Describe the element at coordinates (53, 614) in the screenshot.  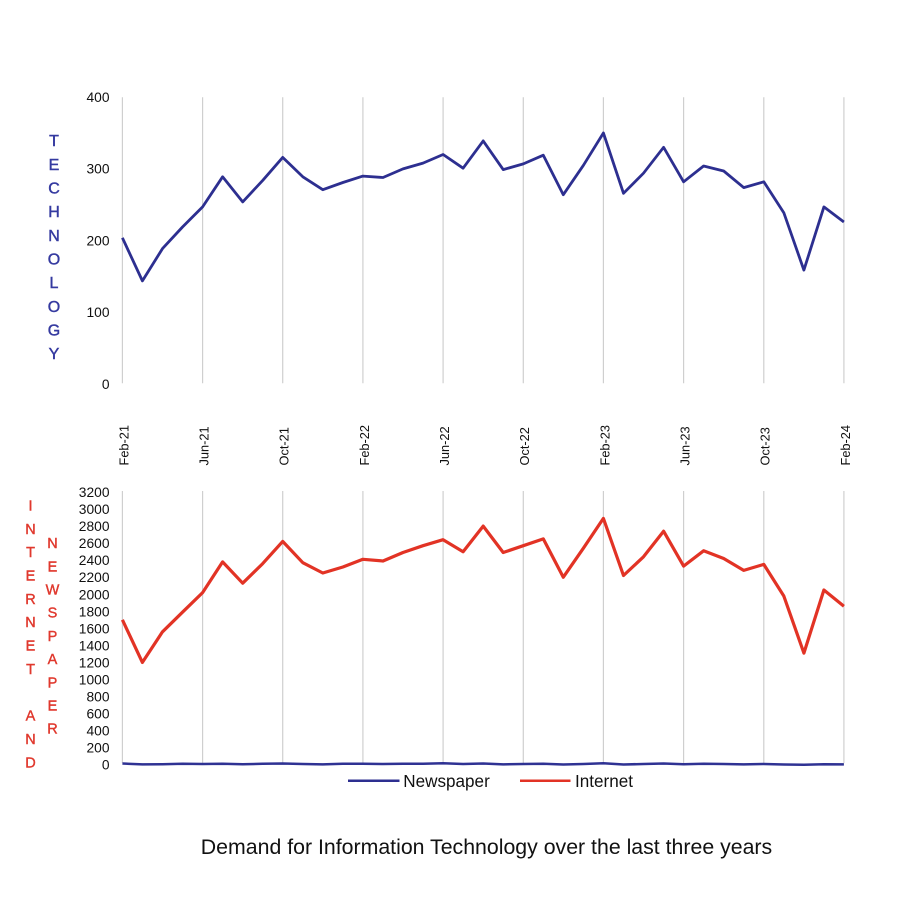
I see `svg-text: S` at that location.